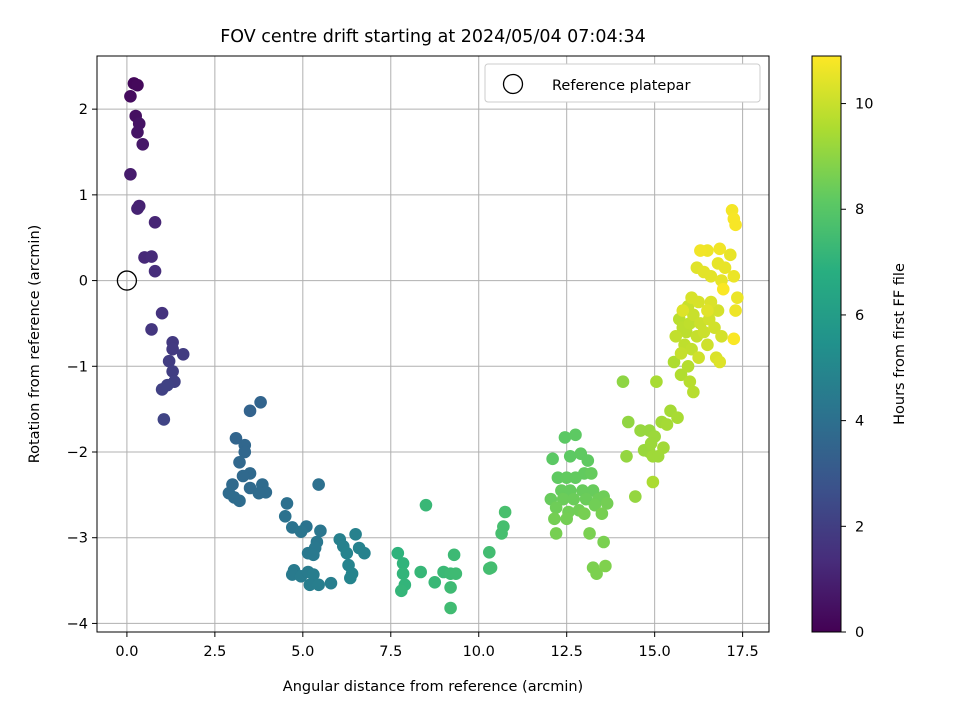  What do you see at coordinates (77, 367) in the screenshot?
I see `y-tick-label: −1` at bounding box center [77, 367].